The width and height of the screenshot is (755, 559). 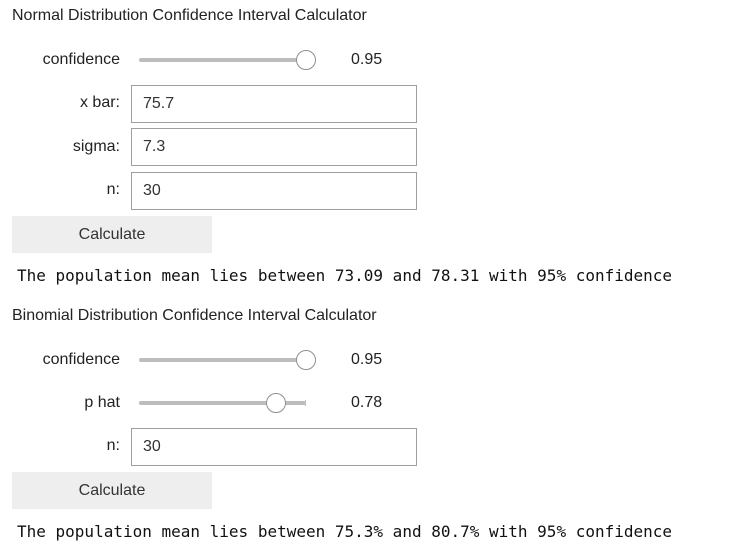 What do you see at coordinates (274, 191) in the screenshot?
I see `normal-n-input: 30` at bounding box center [274, 191].